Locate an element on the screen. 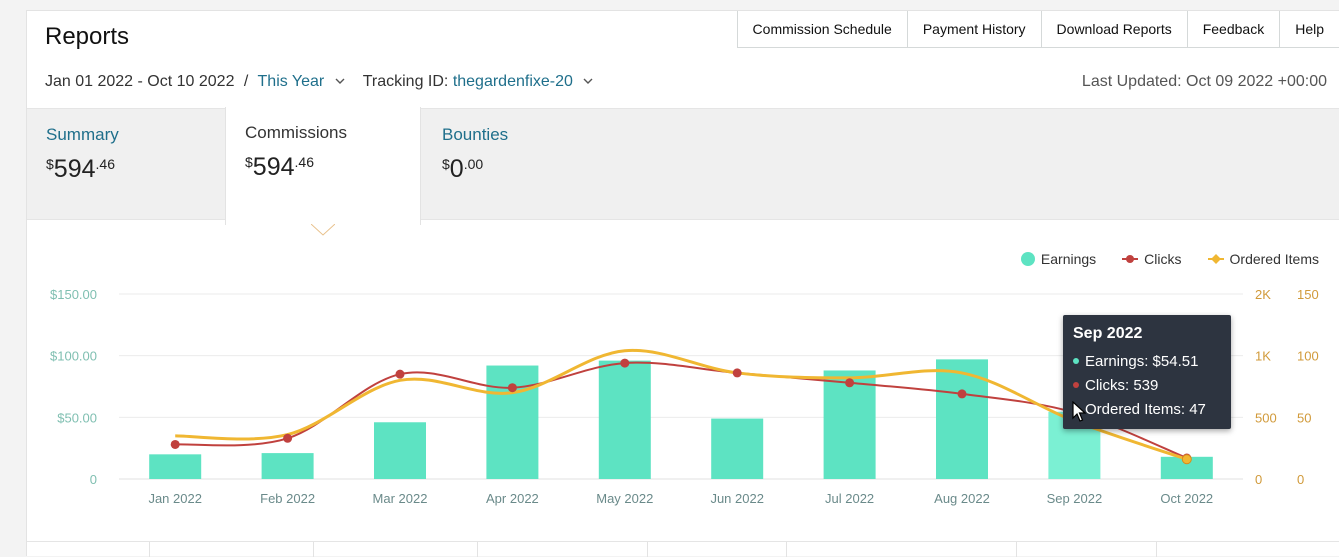  y-left-tick-label: $50.00 is located at coordinates (77, 417).